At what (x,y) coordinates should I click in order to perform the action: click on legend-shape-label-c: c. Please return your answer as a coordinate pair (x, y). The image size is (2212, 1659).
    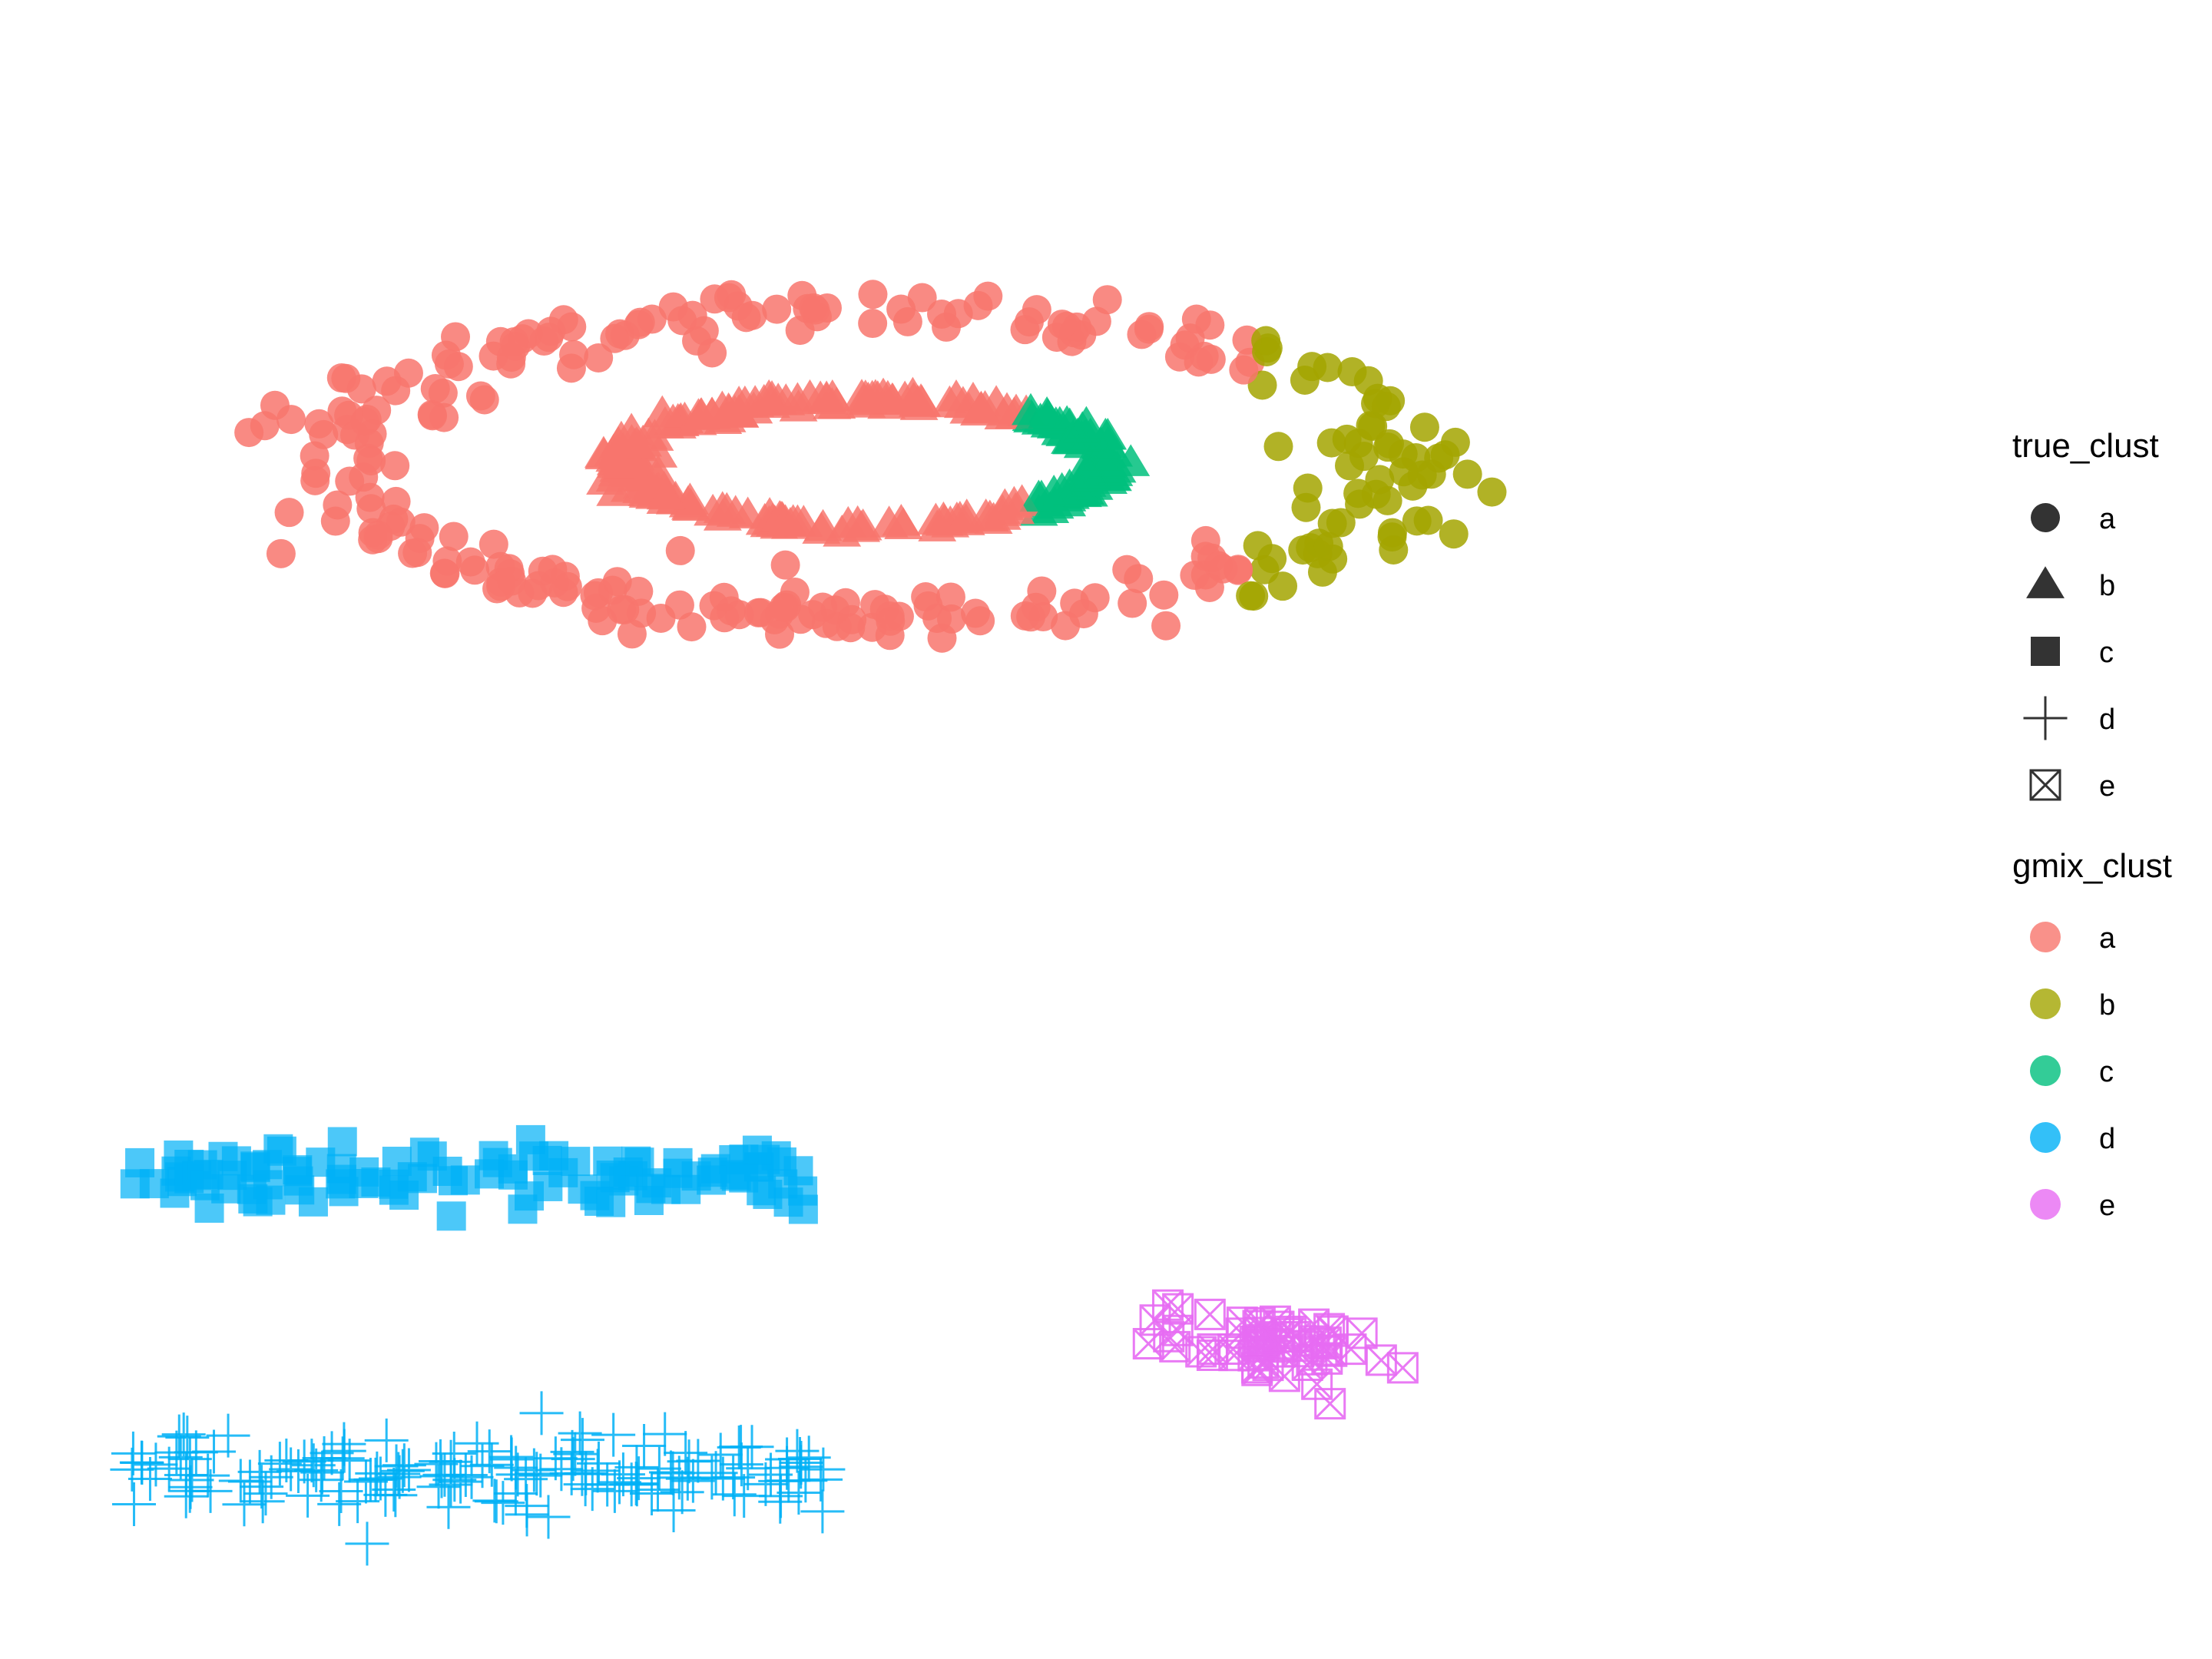
    Looking at the image, I should click on (2107, 653).